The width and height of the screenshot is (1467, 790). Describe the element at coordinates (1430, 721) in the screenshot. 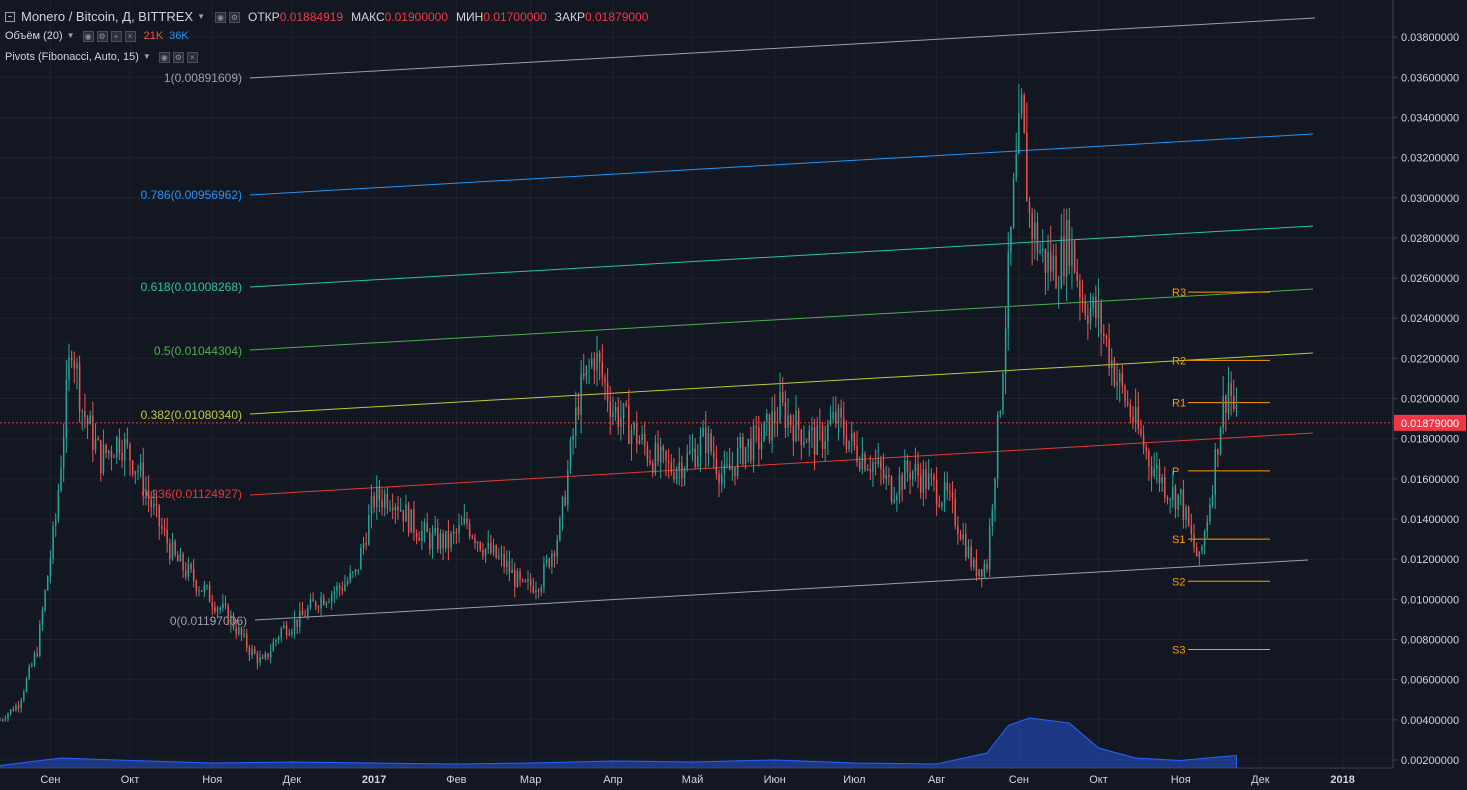

I see `price-tick-label: 0.00400000` at that location.